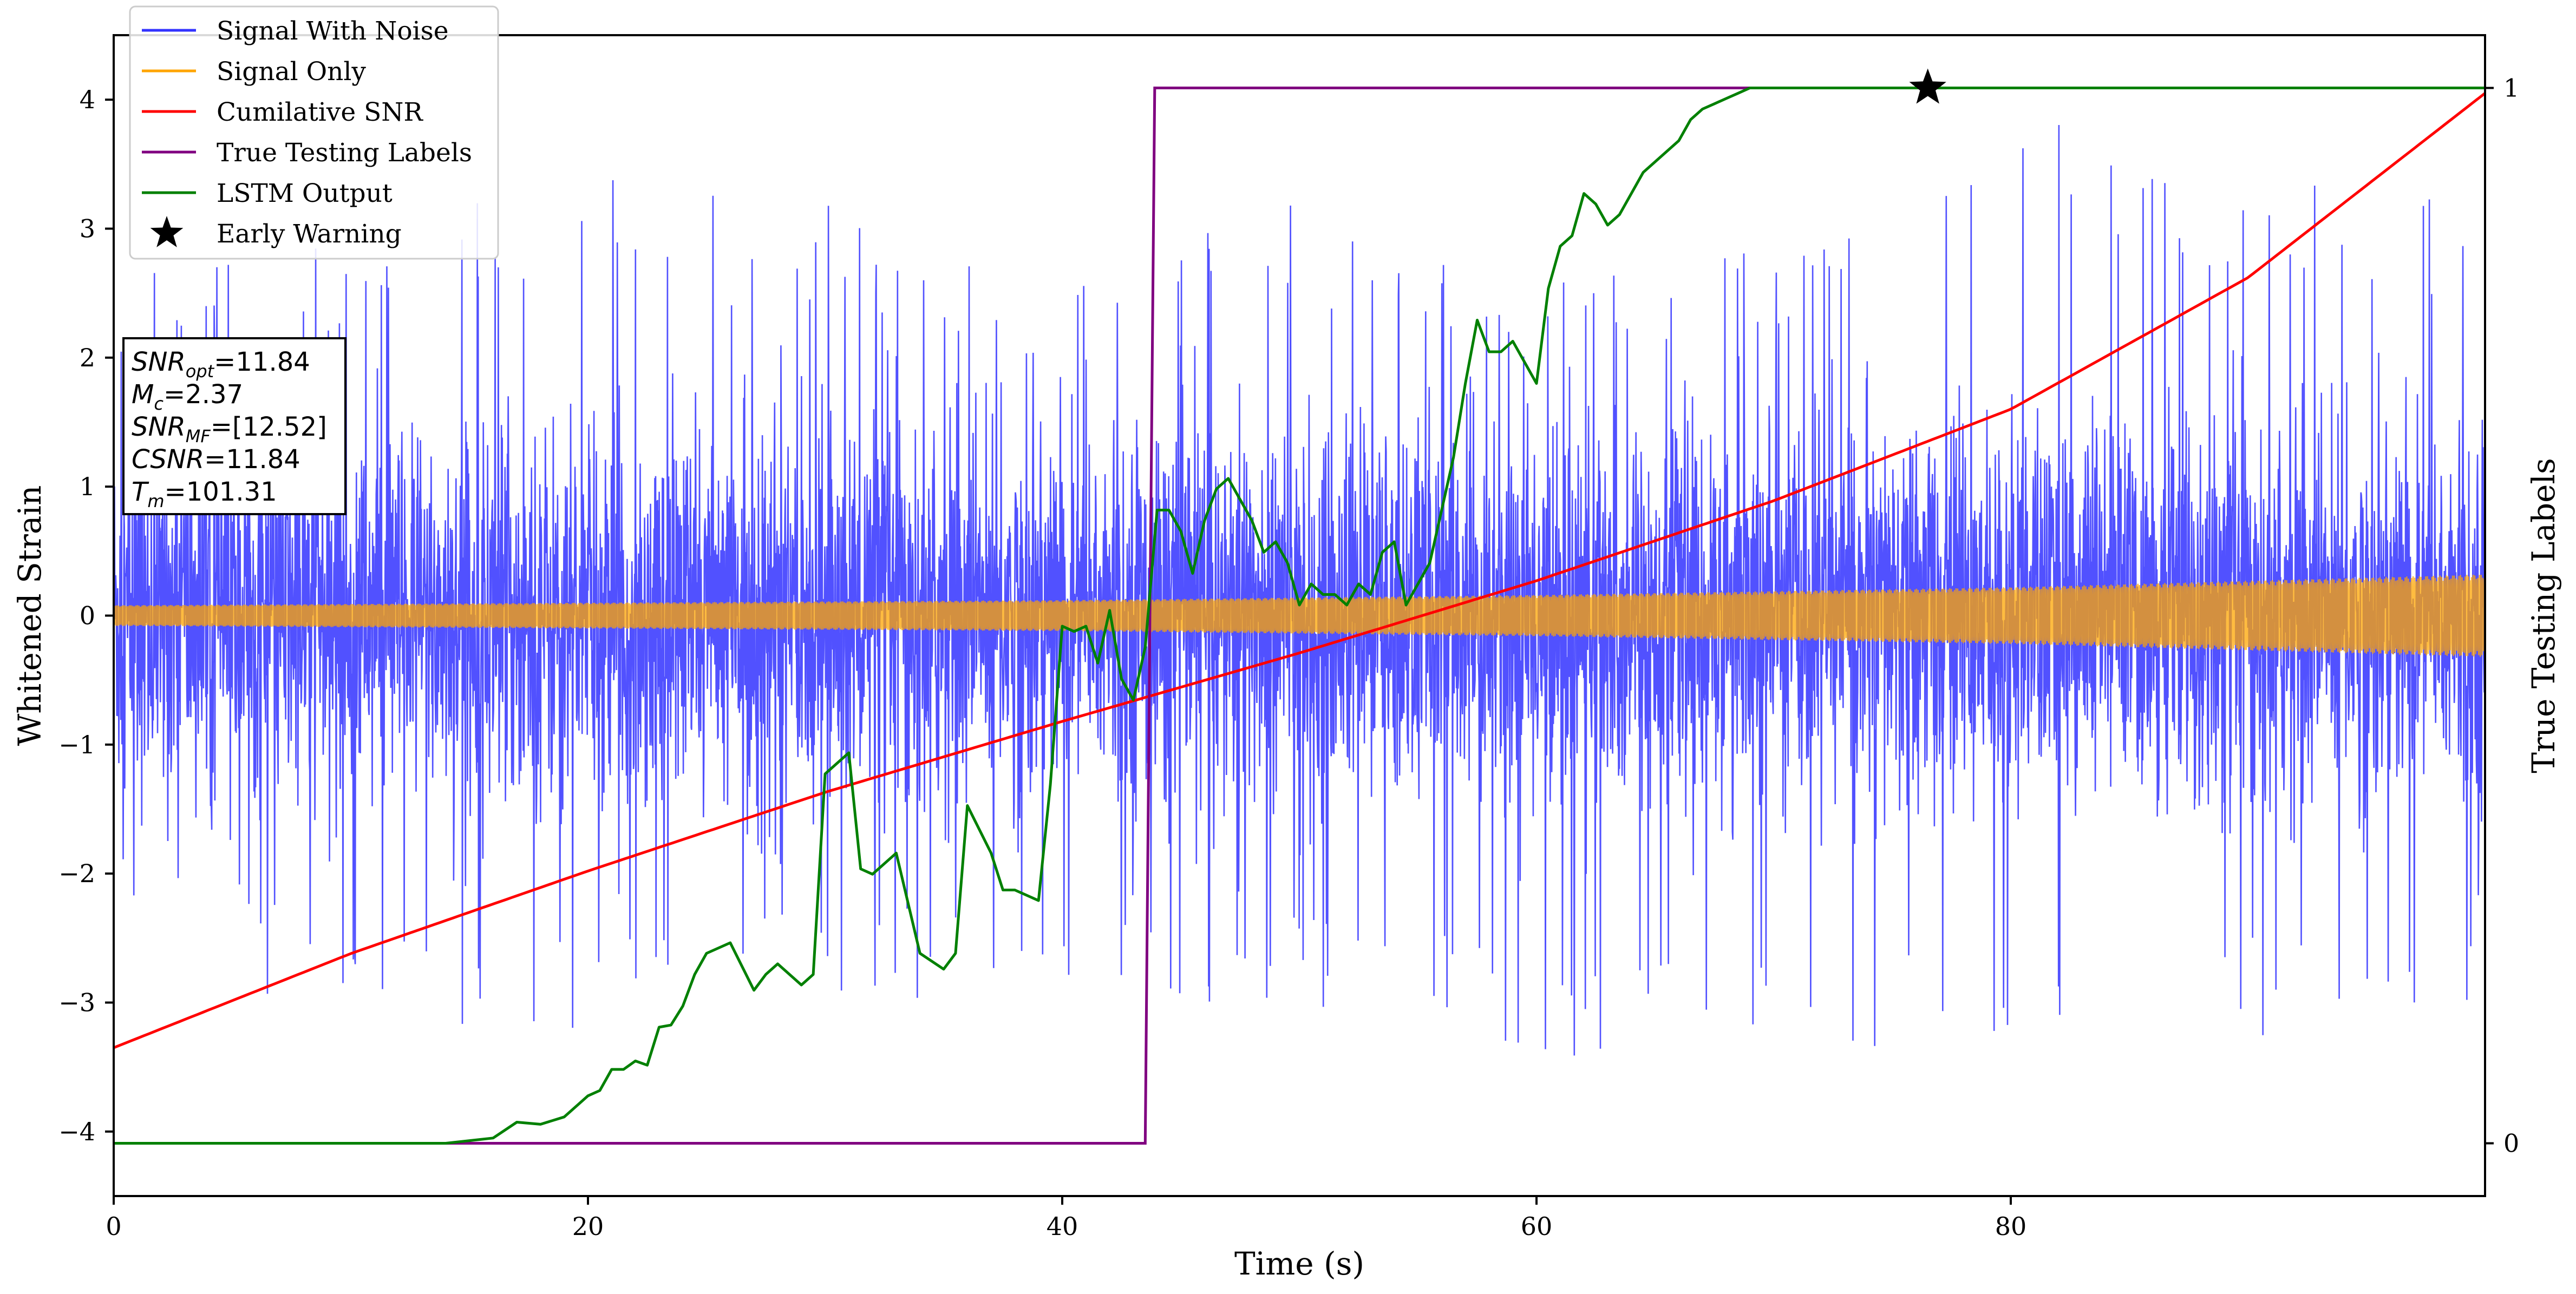  What do you see at coordinates (1299, 1263) in the screenshot?
I see `x-axis-title: Time (s)` at bounding box center [1299, 1263].